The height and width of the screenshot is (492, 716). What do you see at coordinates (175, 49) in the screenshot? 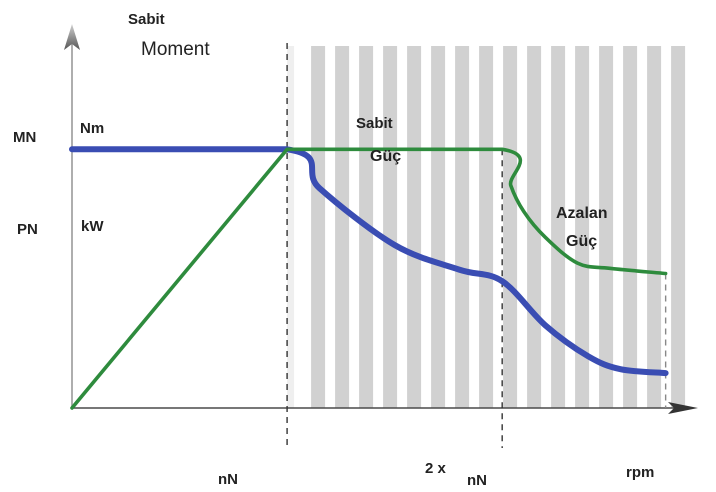
I see `label-constant-torque-bottom: Moment` at bounding box center [175, 49].